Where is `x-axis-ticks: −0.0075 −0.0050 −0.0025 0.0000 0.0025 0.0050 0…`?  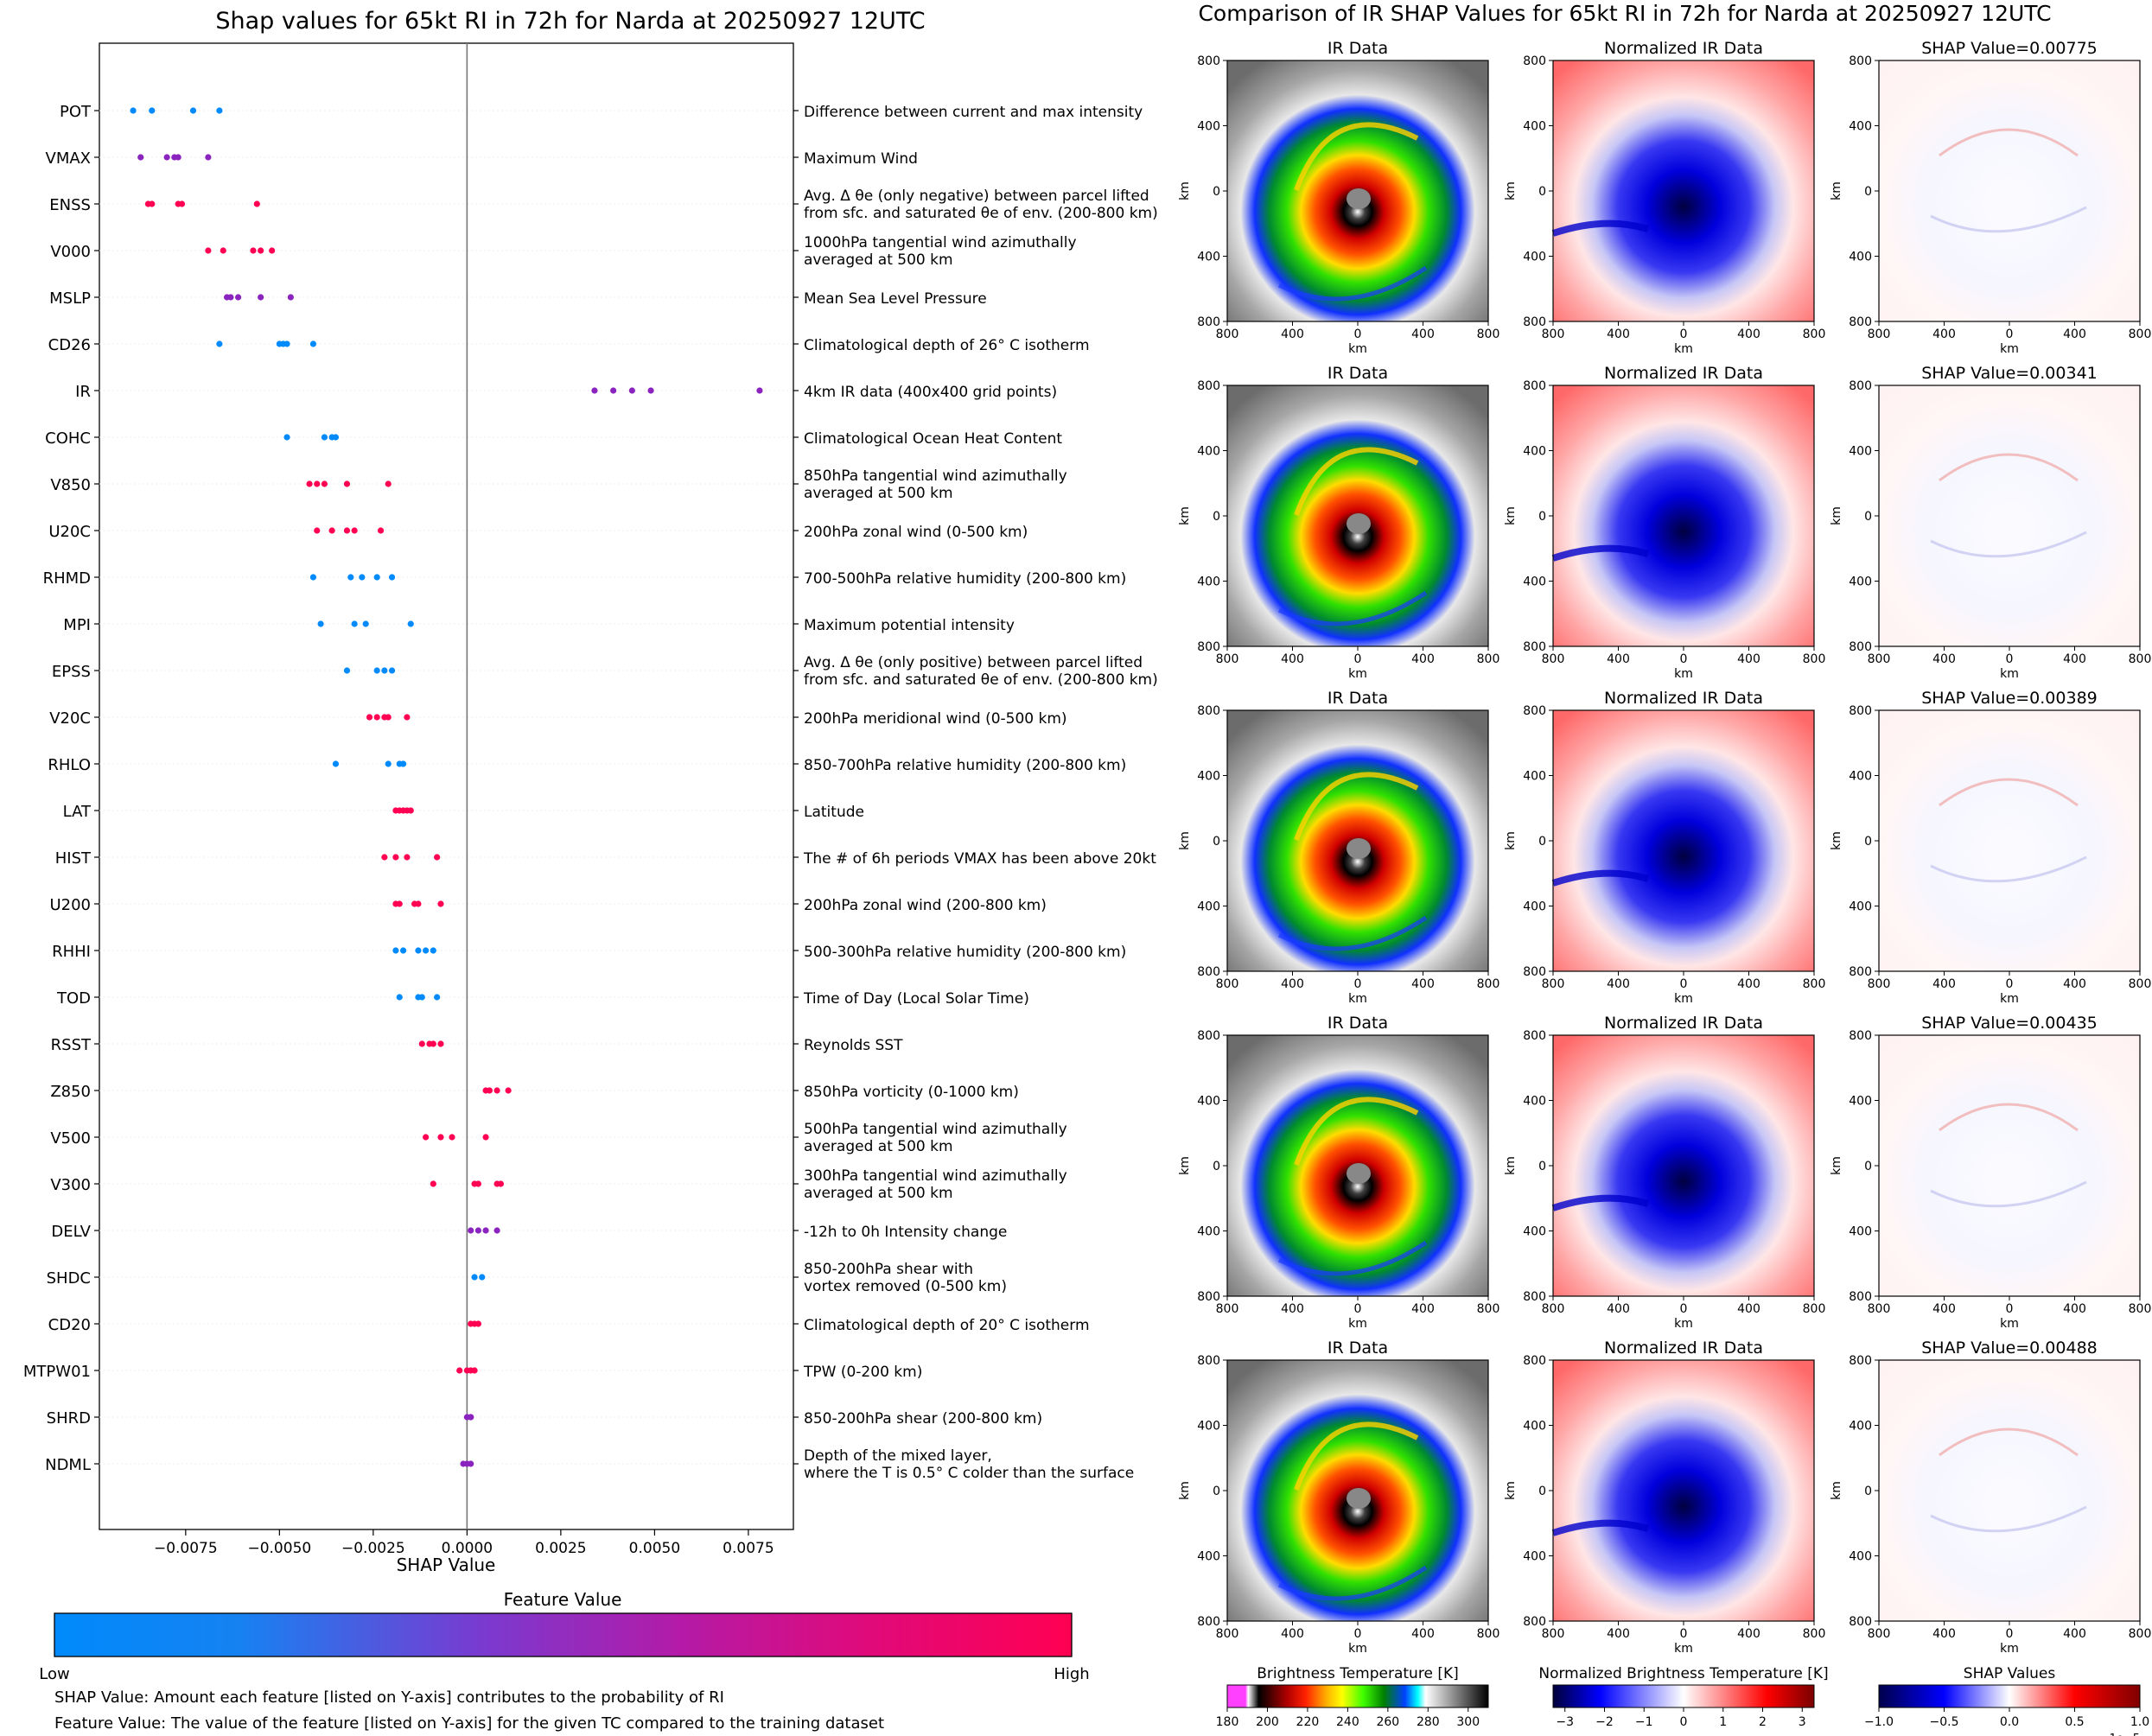
x-axis-ticks: −0.0075 −0.0050 −0.0025 0.0000 0.0025 0.0050 0… is located at coordinates (464, 1543).